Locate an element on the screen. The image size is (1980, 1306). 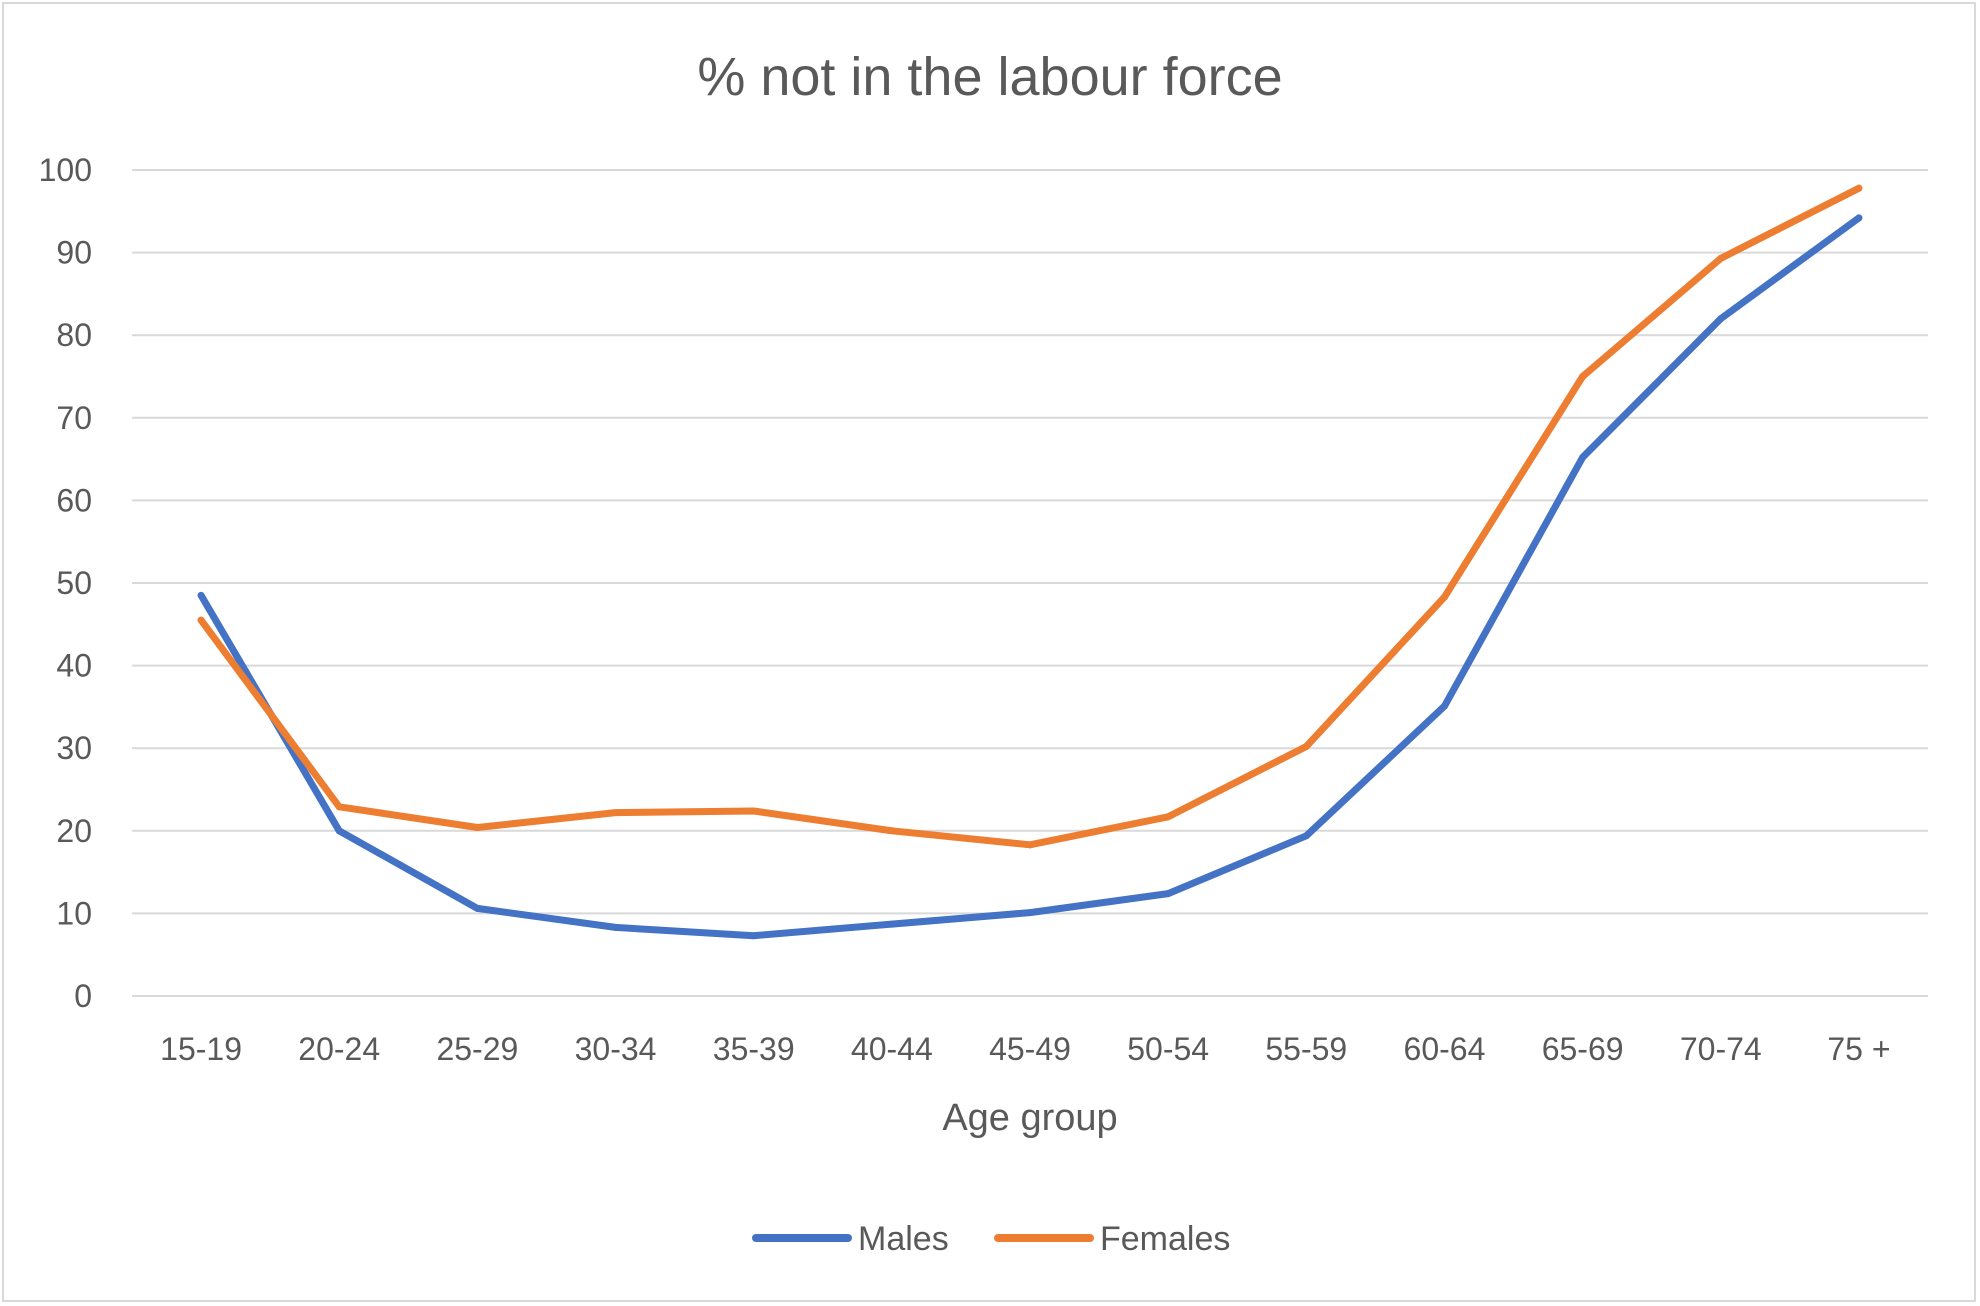
x-tick-label: 45-49 is located at coordinates (1030, 1049).